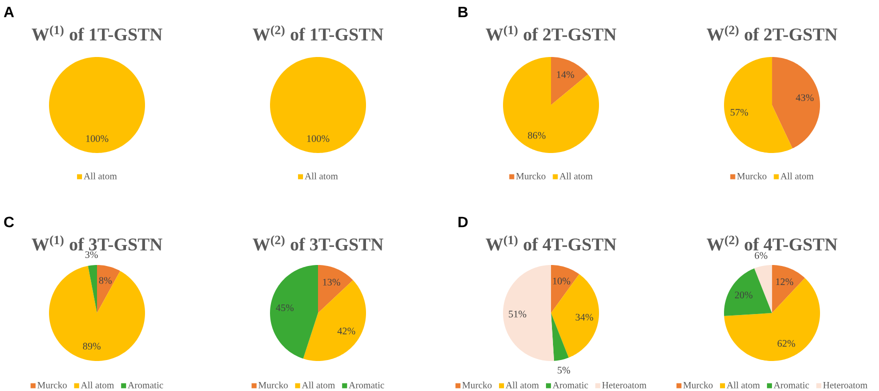  What do you see at coordinates (9, 12) in the screenshot?
I see `text: A` at bounding box center [9, 12].